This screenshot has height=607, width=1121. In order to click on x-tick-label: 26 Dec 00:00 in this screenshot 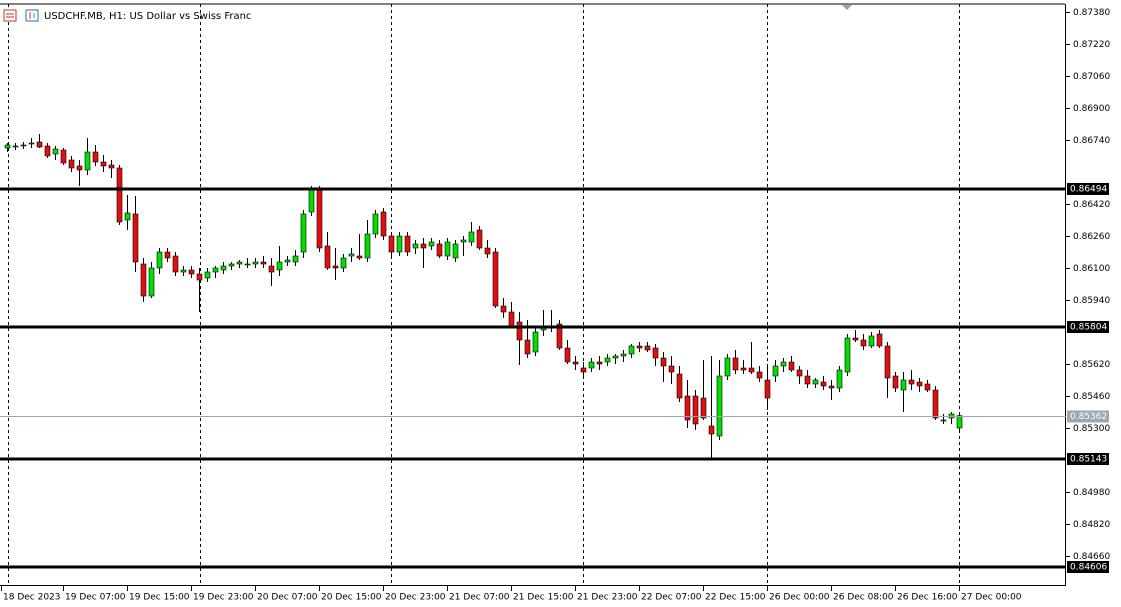, I will do `click(799, 598)`.